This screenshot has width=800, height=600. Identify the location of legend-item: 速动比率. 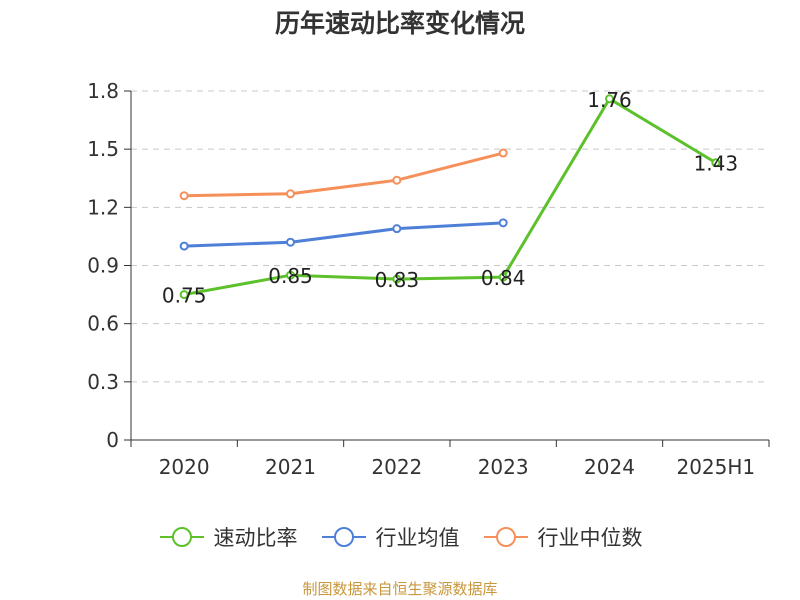
(228, 537).